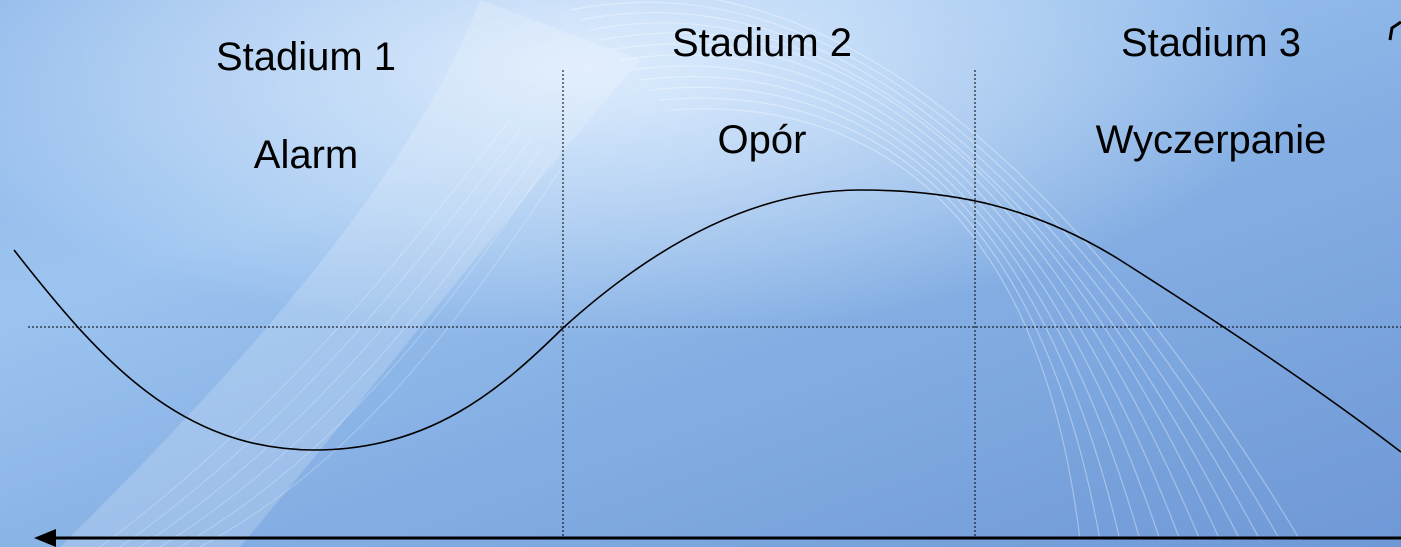 The width and height of the screenshot is (1401, 547). What do you see at coordinates (1394, 30) in the screenshot?
I see `vertical-axis-arrow-icon` at bounding box center [1394, 30].